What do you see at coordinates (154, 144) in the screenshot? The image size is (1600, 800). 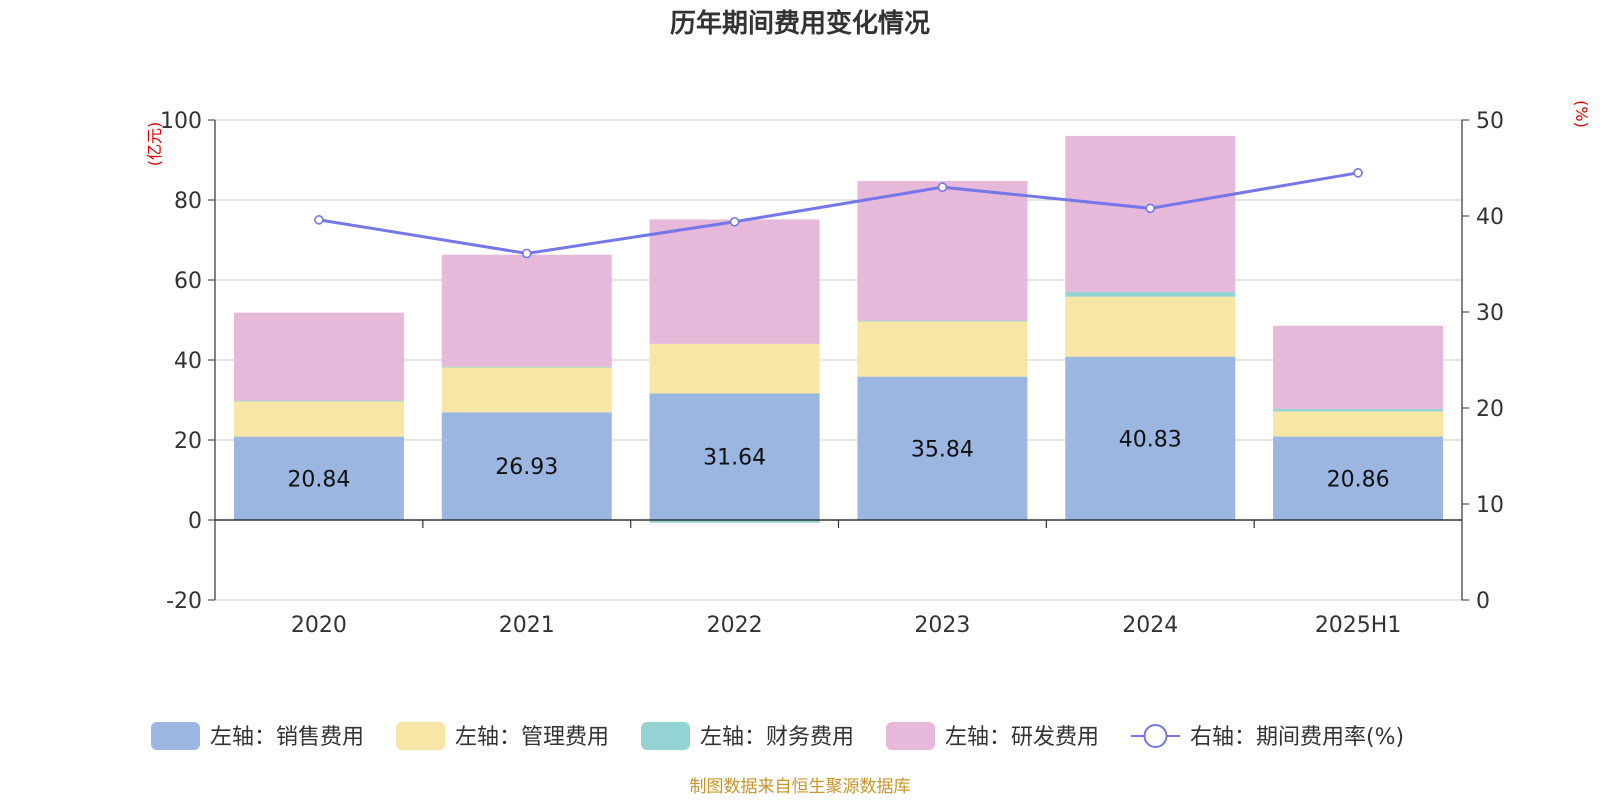 I see `left-axis-unit: (亿元)` at bounding box center [154, 144].